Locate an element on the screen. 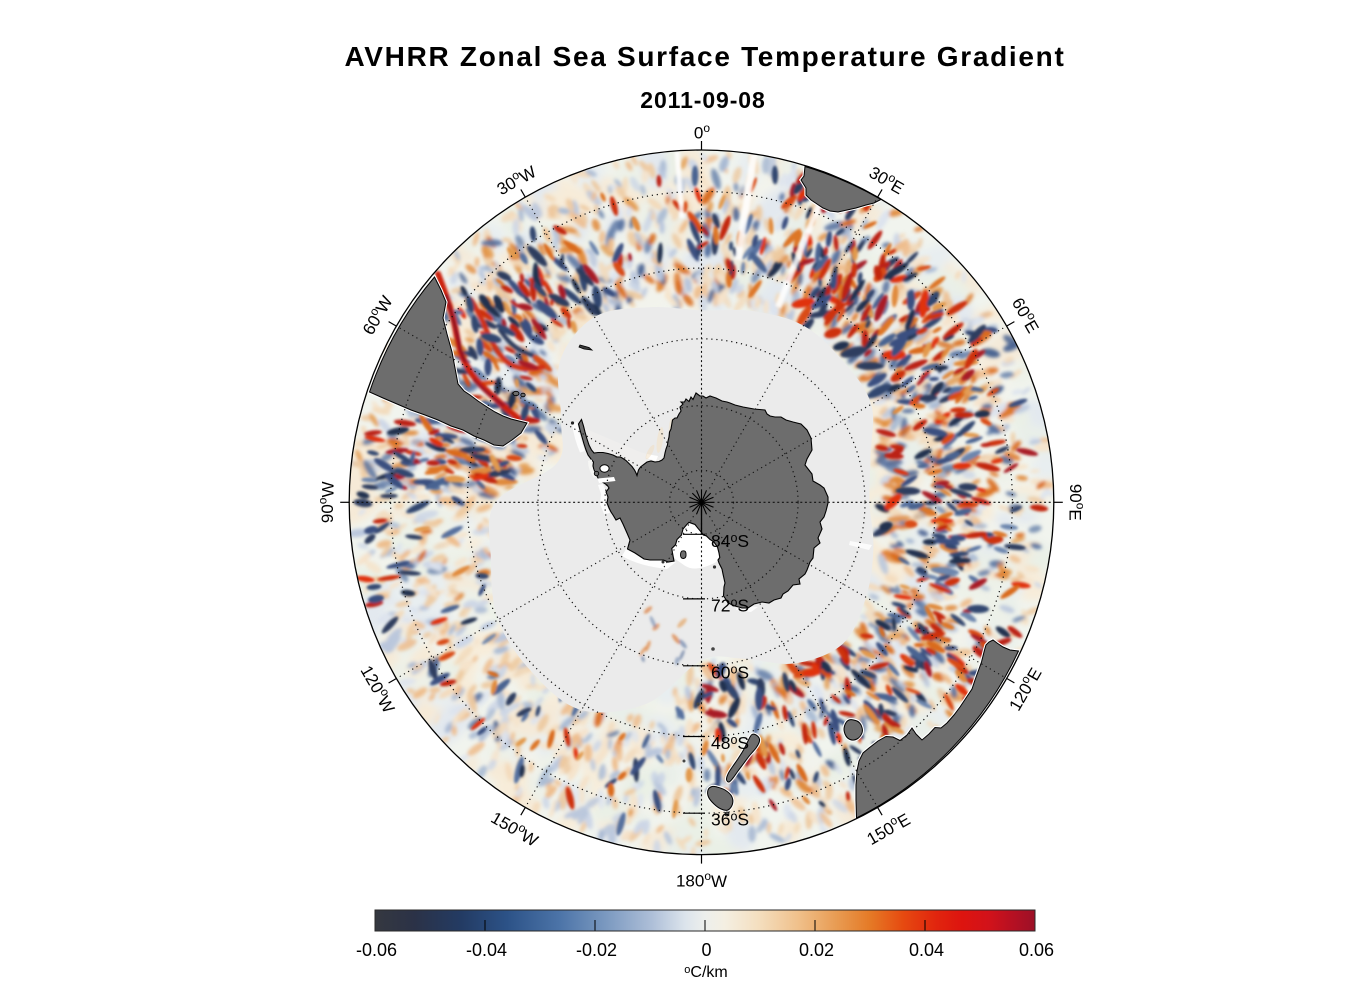  svg-text: 0.02 is located at coordinates (816, 950).